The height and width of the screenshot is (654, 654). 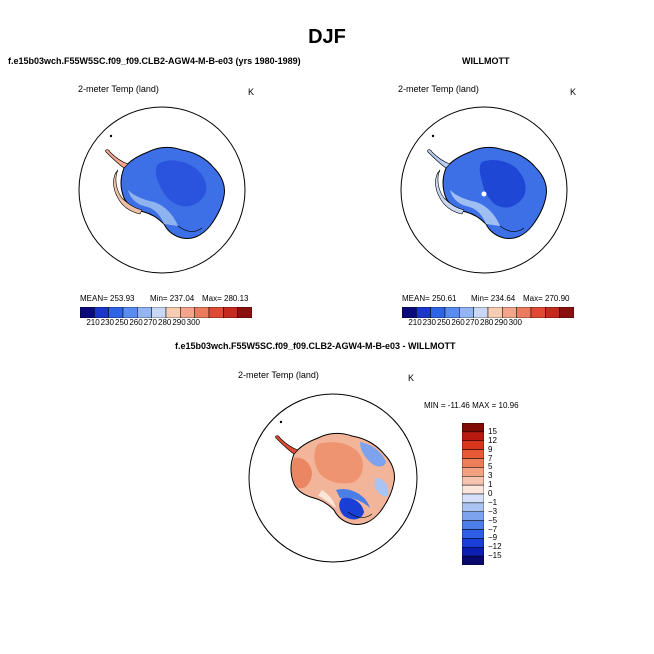 I want to click on panel3-ross-neutral, so click(x=327, y=499).